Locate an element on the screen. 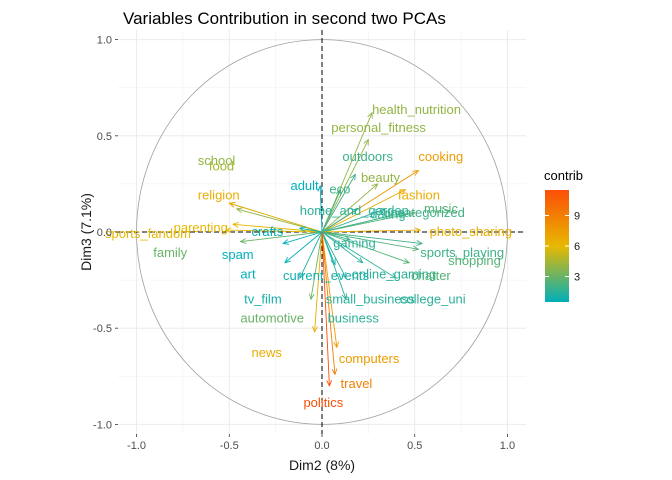 This screenshot has width=672, height=480. arrow-computers is located at coordinates (329, 289).